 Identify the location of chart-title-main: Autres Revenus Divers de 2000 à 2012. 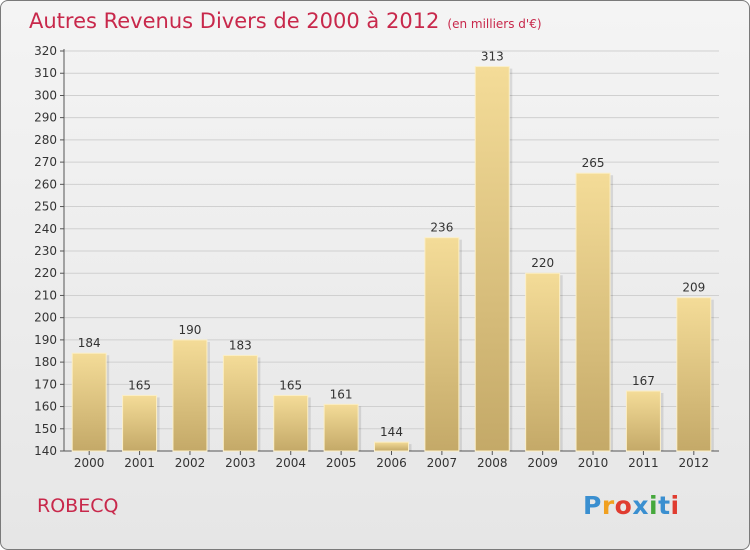
(234, 21).